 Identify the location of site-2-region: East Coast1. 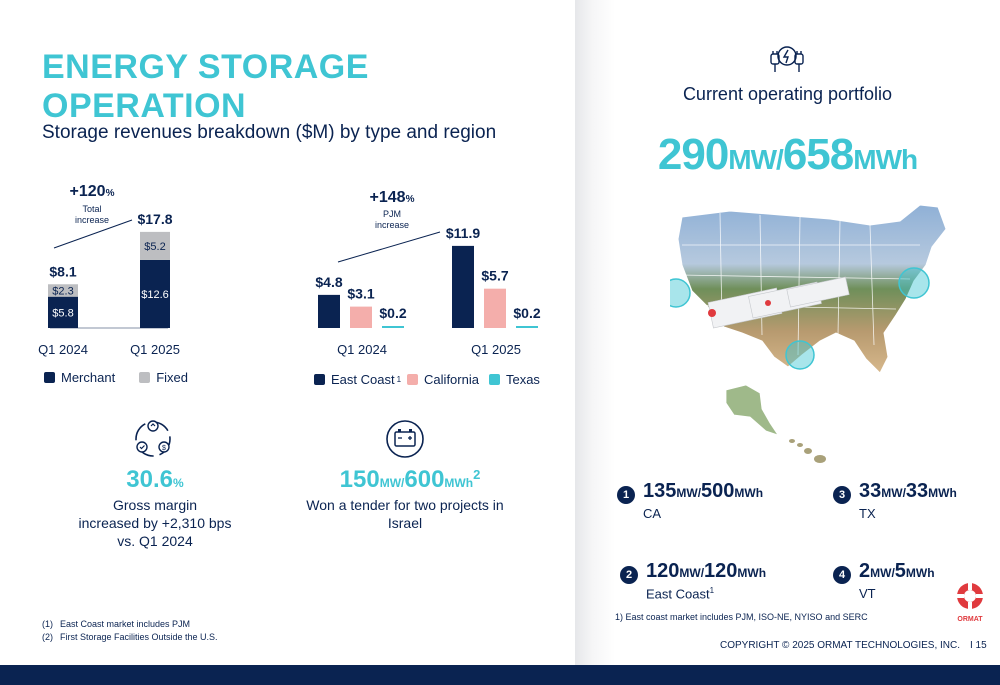
(680, 593).